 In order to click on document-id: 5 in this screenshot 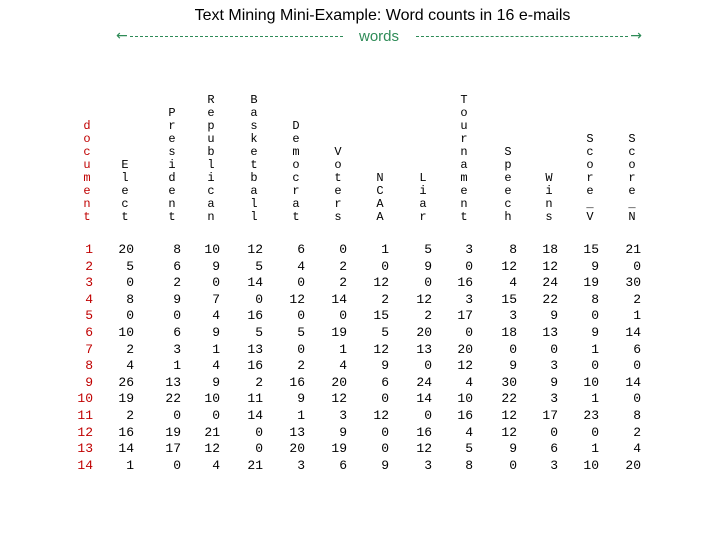, I will do `click(89, 316)`.